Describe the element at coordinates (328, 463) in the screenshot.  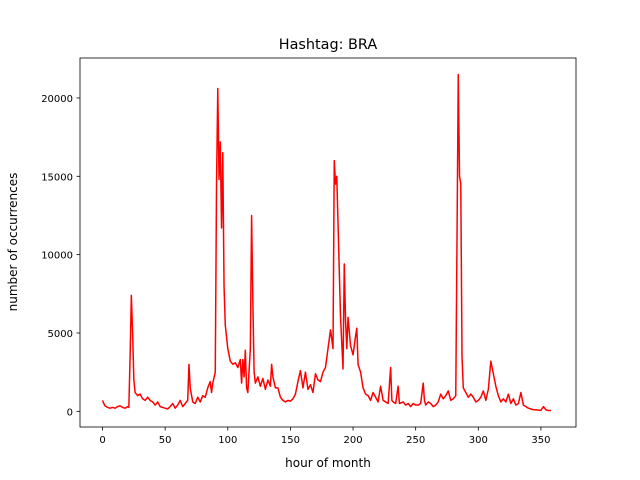
I see `x-axis-label: hour of month` at that location.